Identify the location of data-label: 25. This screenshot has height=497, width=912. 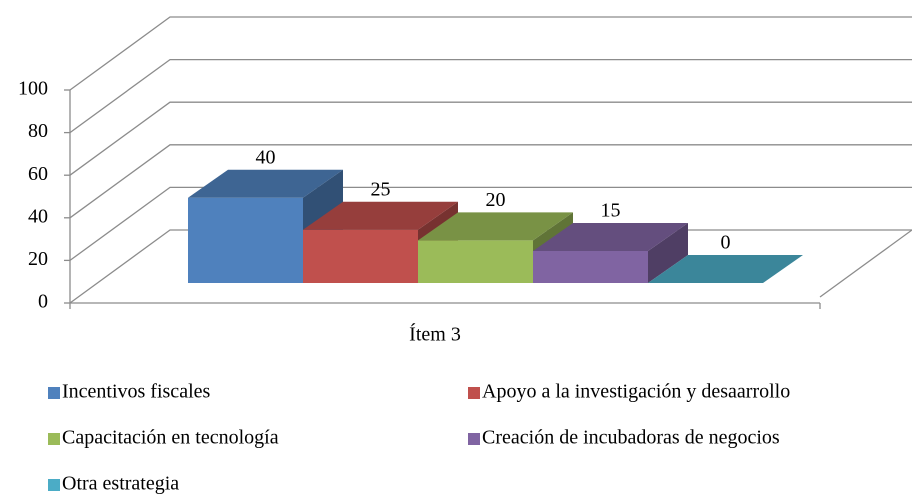
(381, 189).